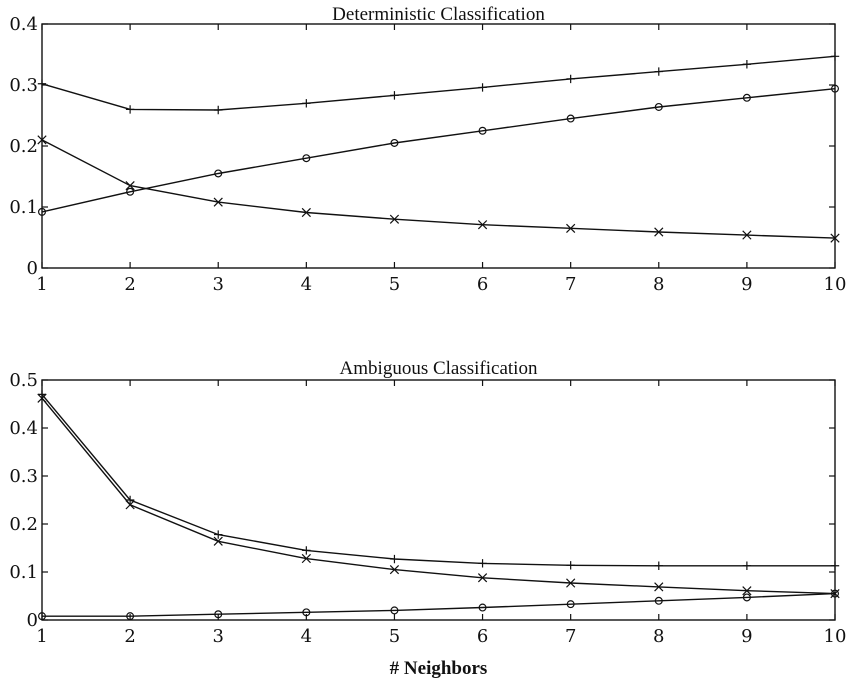 The image size is (850, 688). I want to click on y-tick-label: 0, so click(32, 268).